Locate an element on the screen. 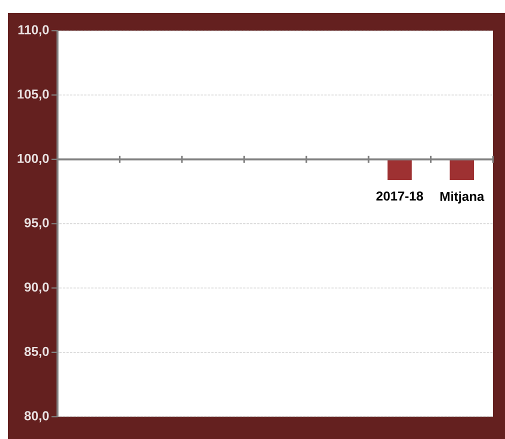  y-tick-label: 80,0 is located at coordinates (36, 416).